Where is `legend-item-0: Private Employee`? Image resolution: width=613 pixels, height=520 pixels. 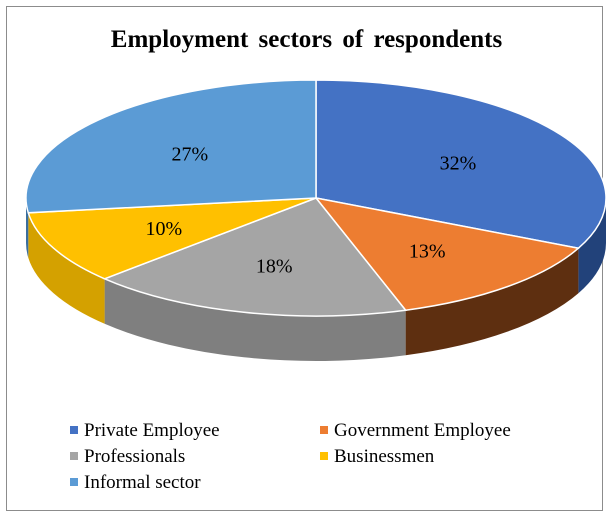 legend-item-0: Private Employee is located at coordinates (145, 431).